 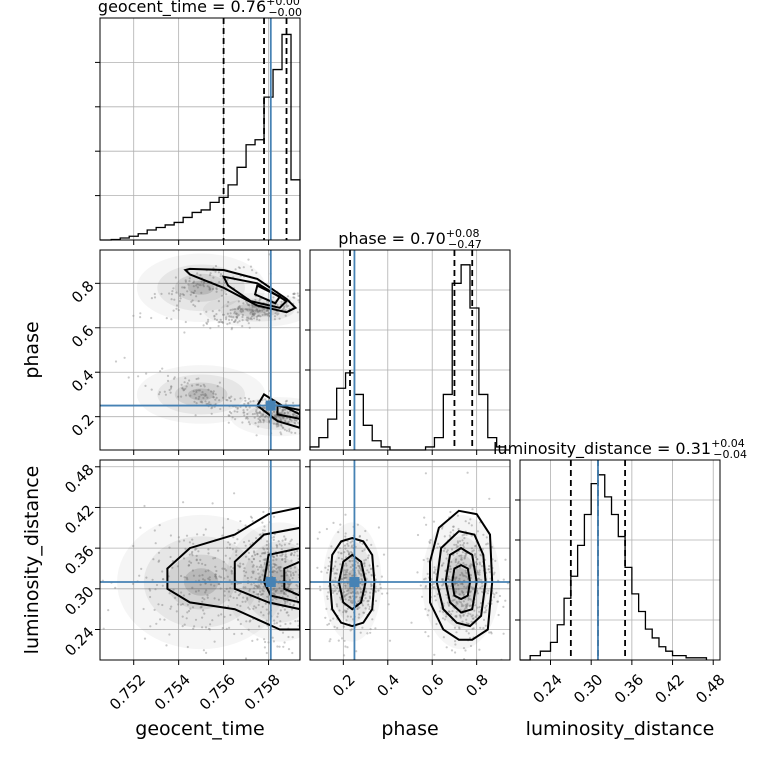 I want to click on density-level, so click(x=201, y=394).